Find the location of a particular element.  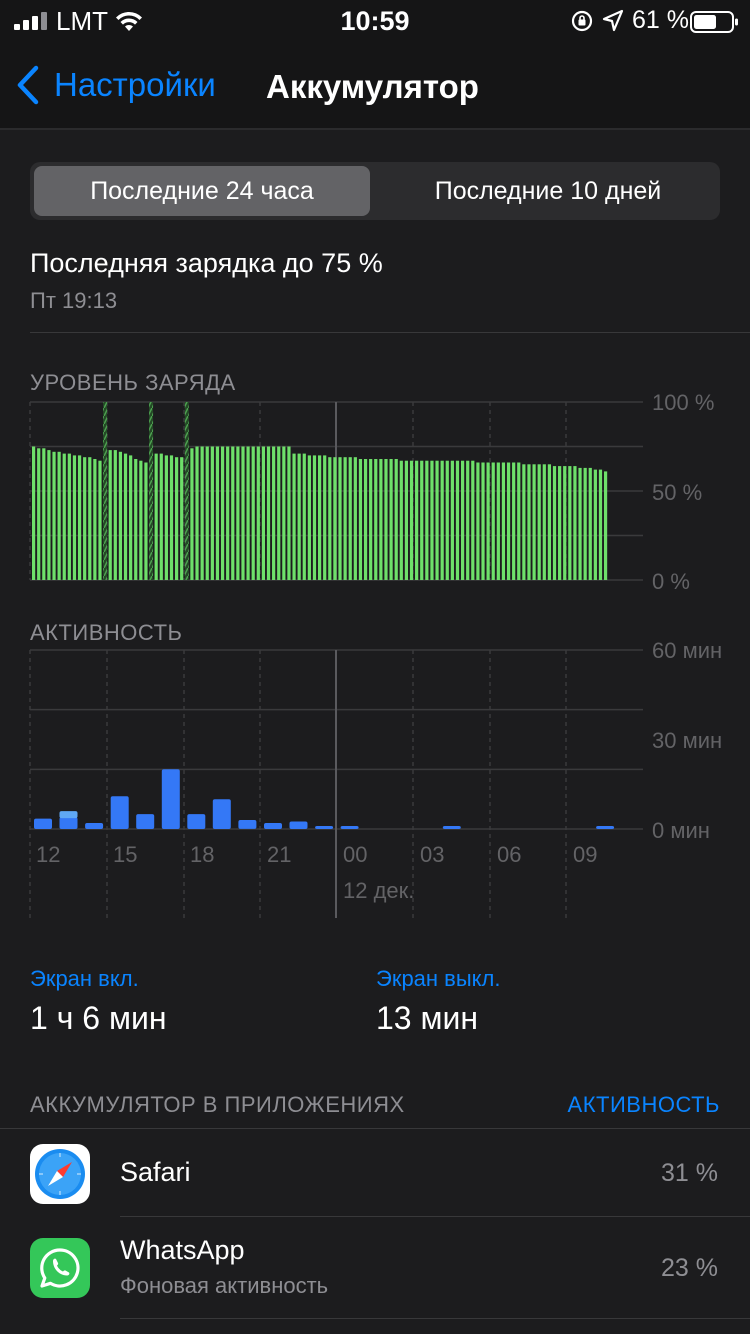

screen-off-value: 13 мин is located at coordinates (427, 1018).